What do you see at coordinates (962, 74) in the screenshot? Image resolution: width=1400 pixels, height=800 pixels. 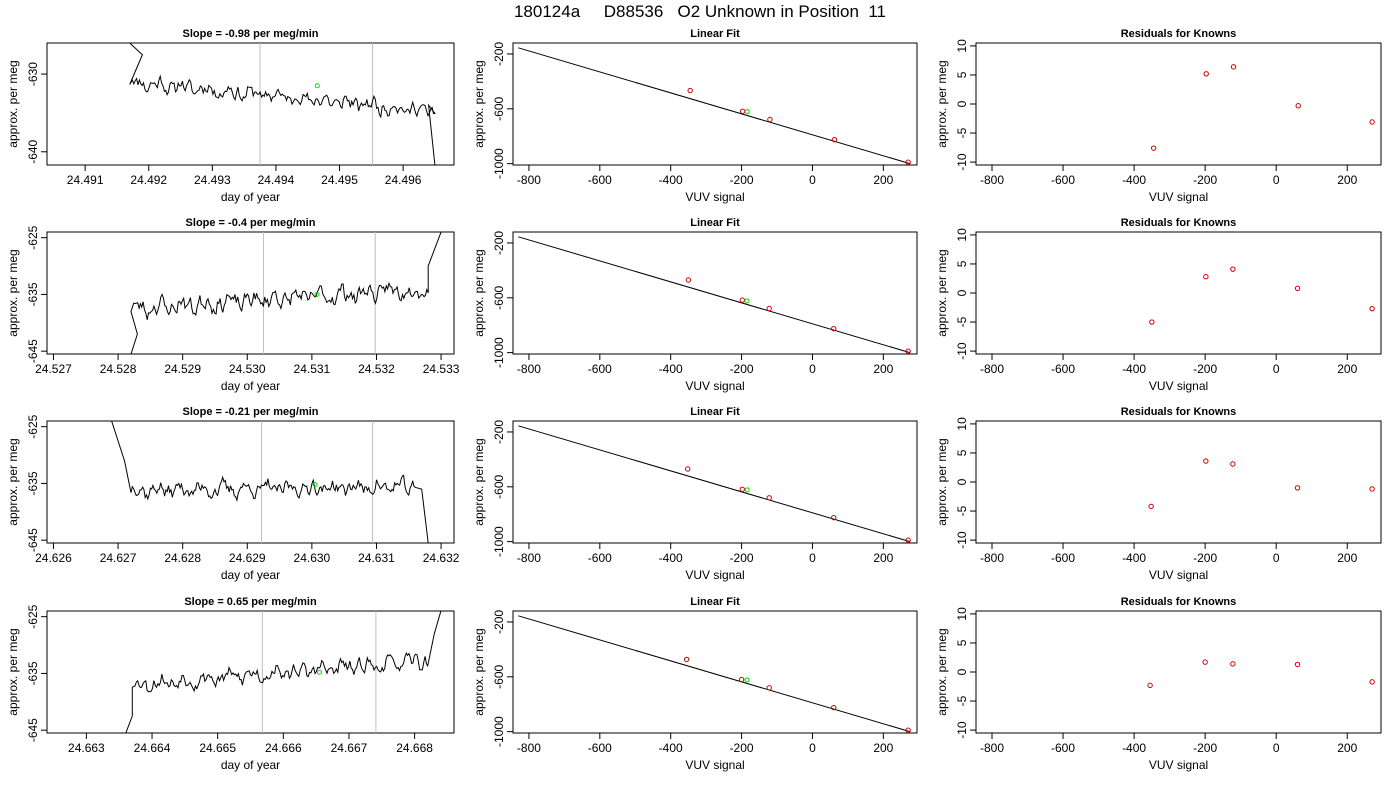 I see `y-tick-label: 5` at bounding box center [962, 74].